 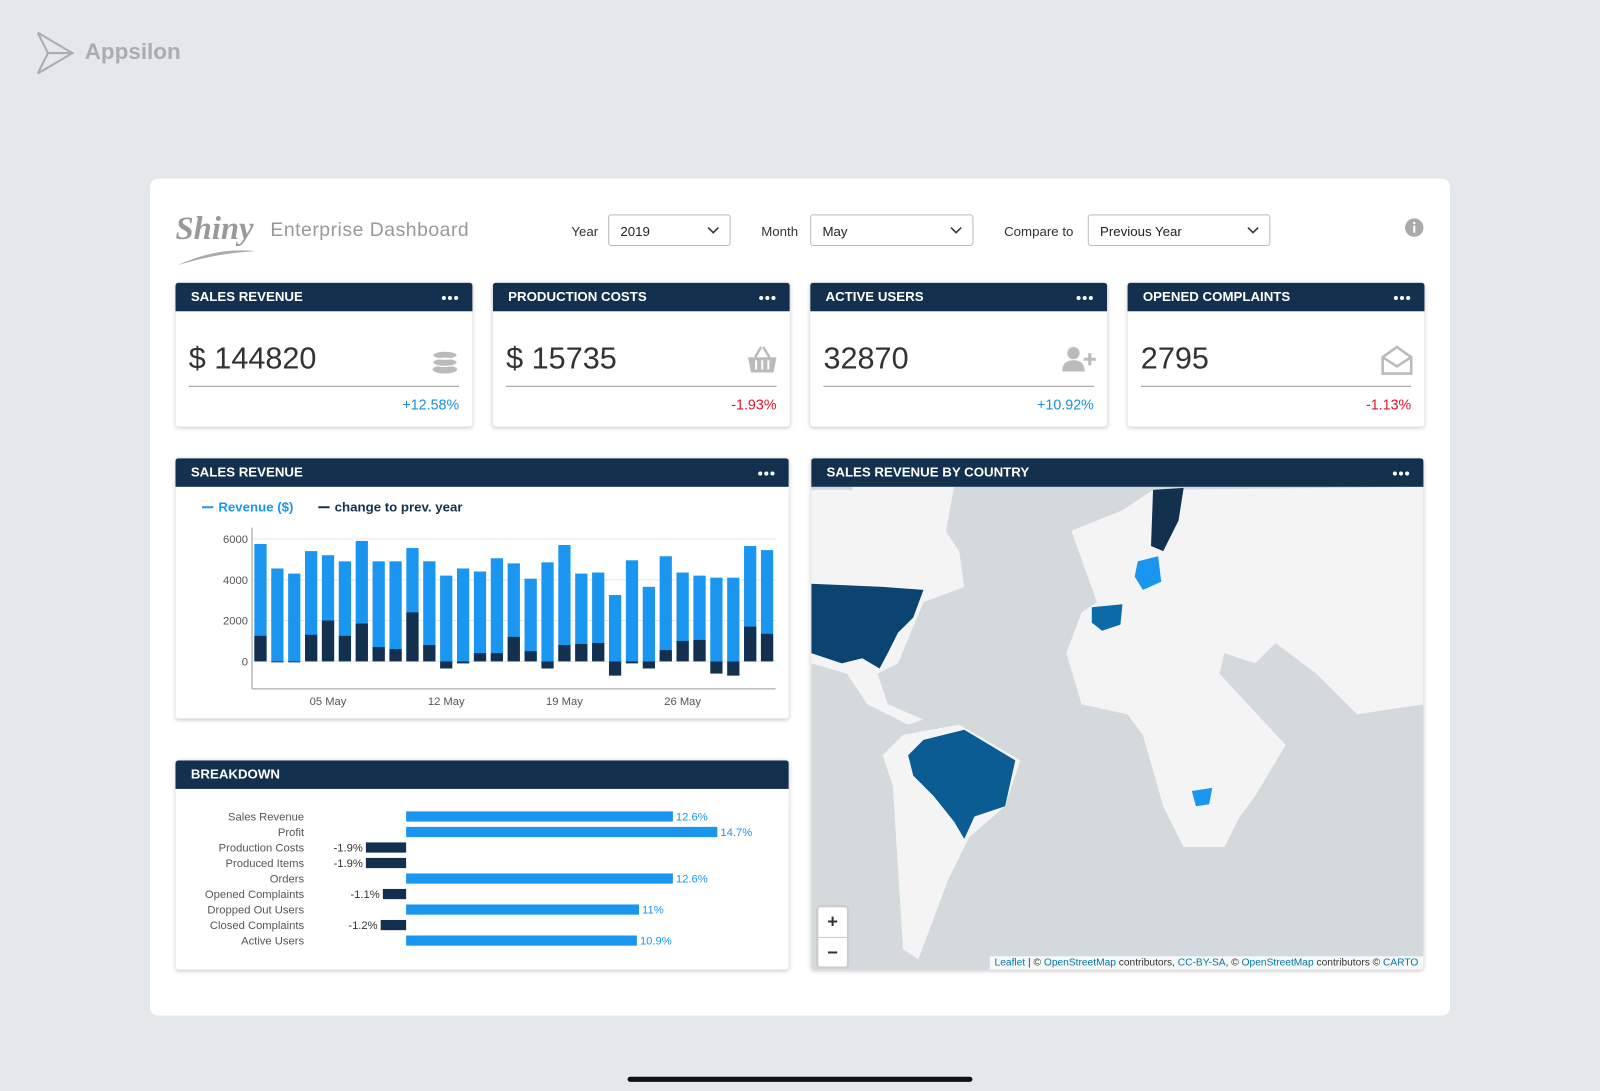 What do you see at coordinates (1397, 363) in the screenshot?
I see `kpi-icon` at bounding box center [1397, 363].